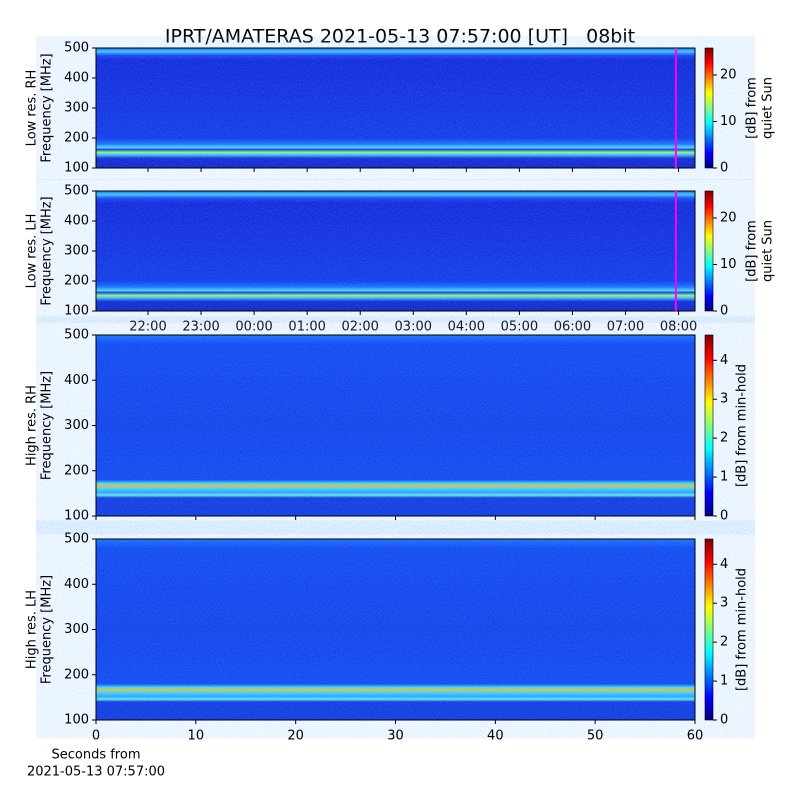 This screenshot has height=800, width=800. Describe the element at coordinates (466, 327) in the screenshot. I see `x-tick-label: 04:00` at that location.